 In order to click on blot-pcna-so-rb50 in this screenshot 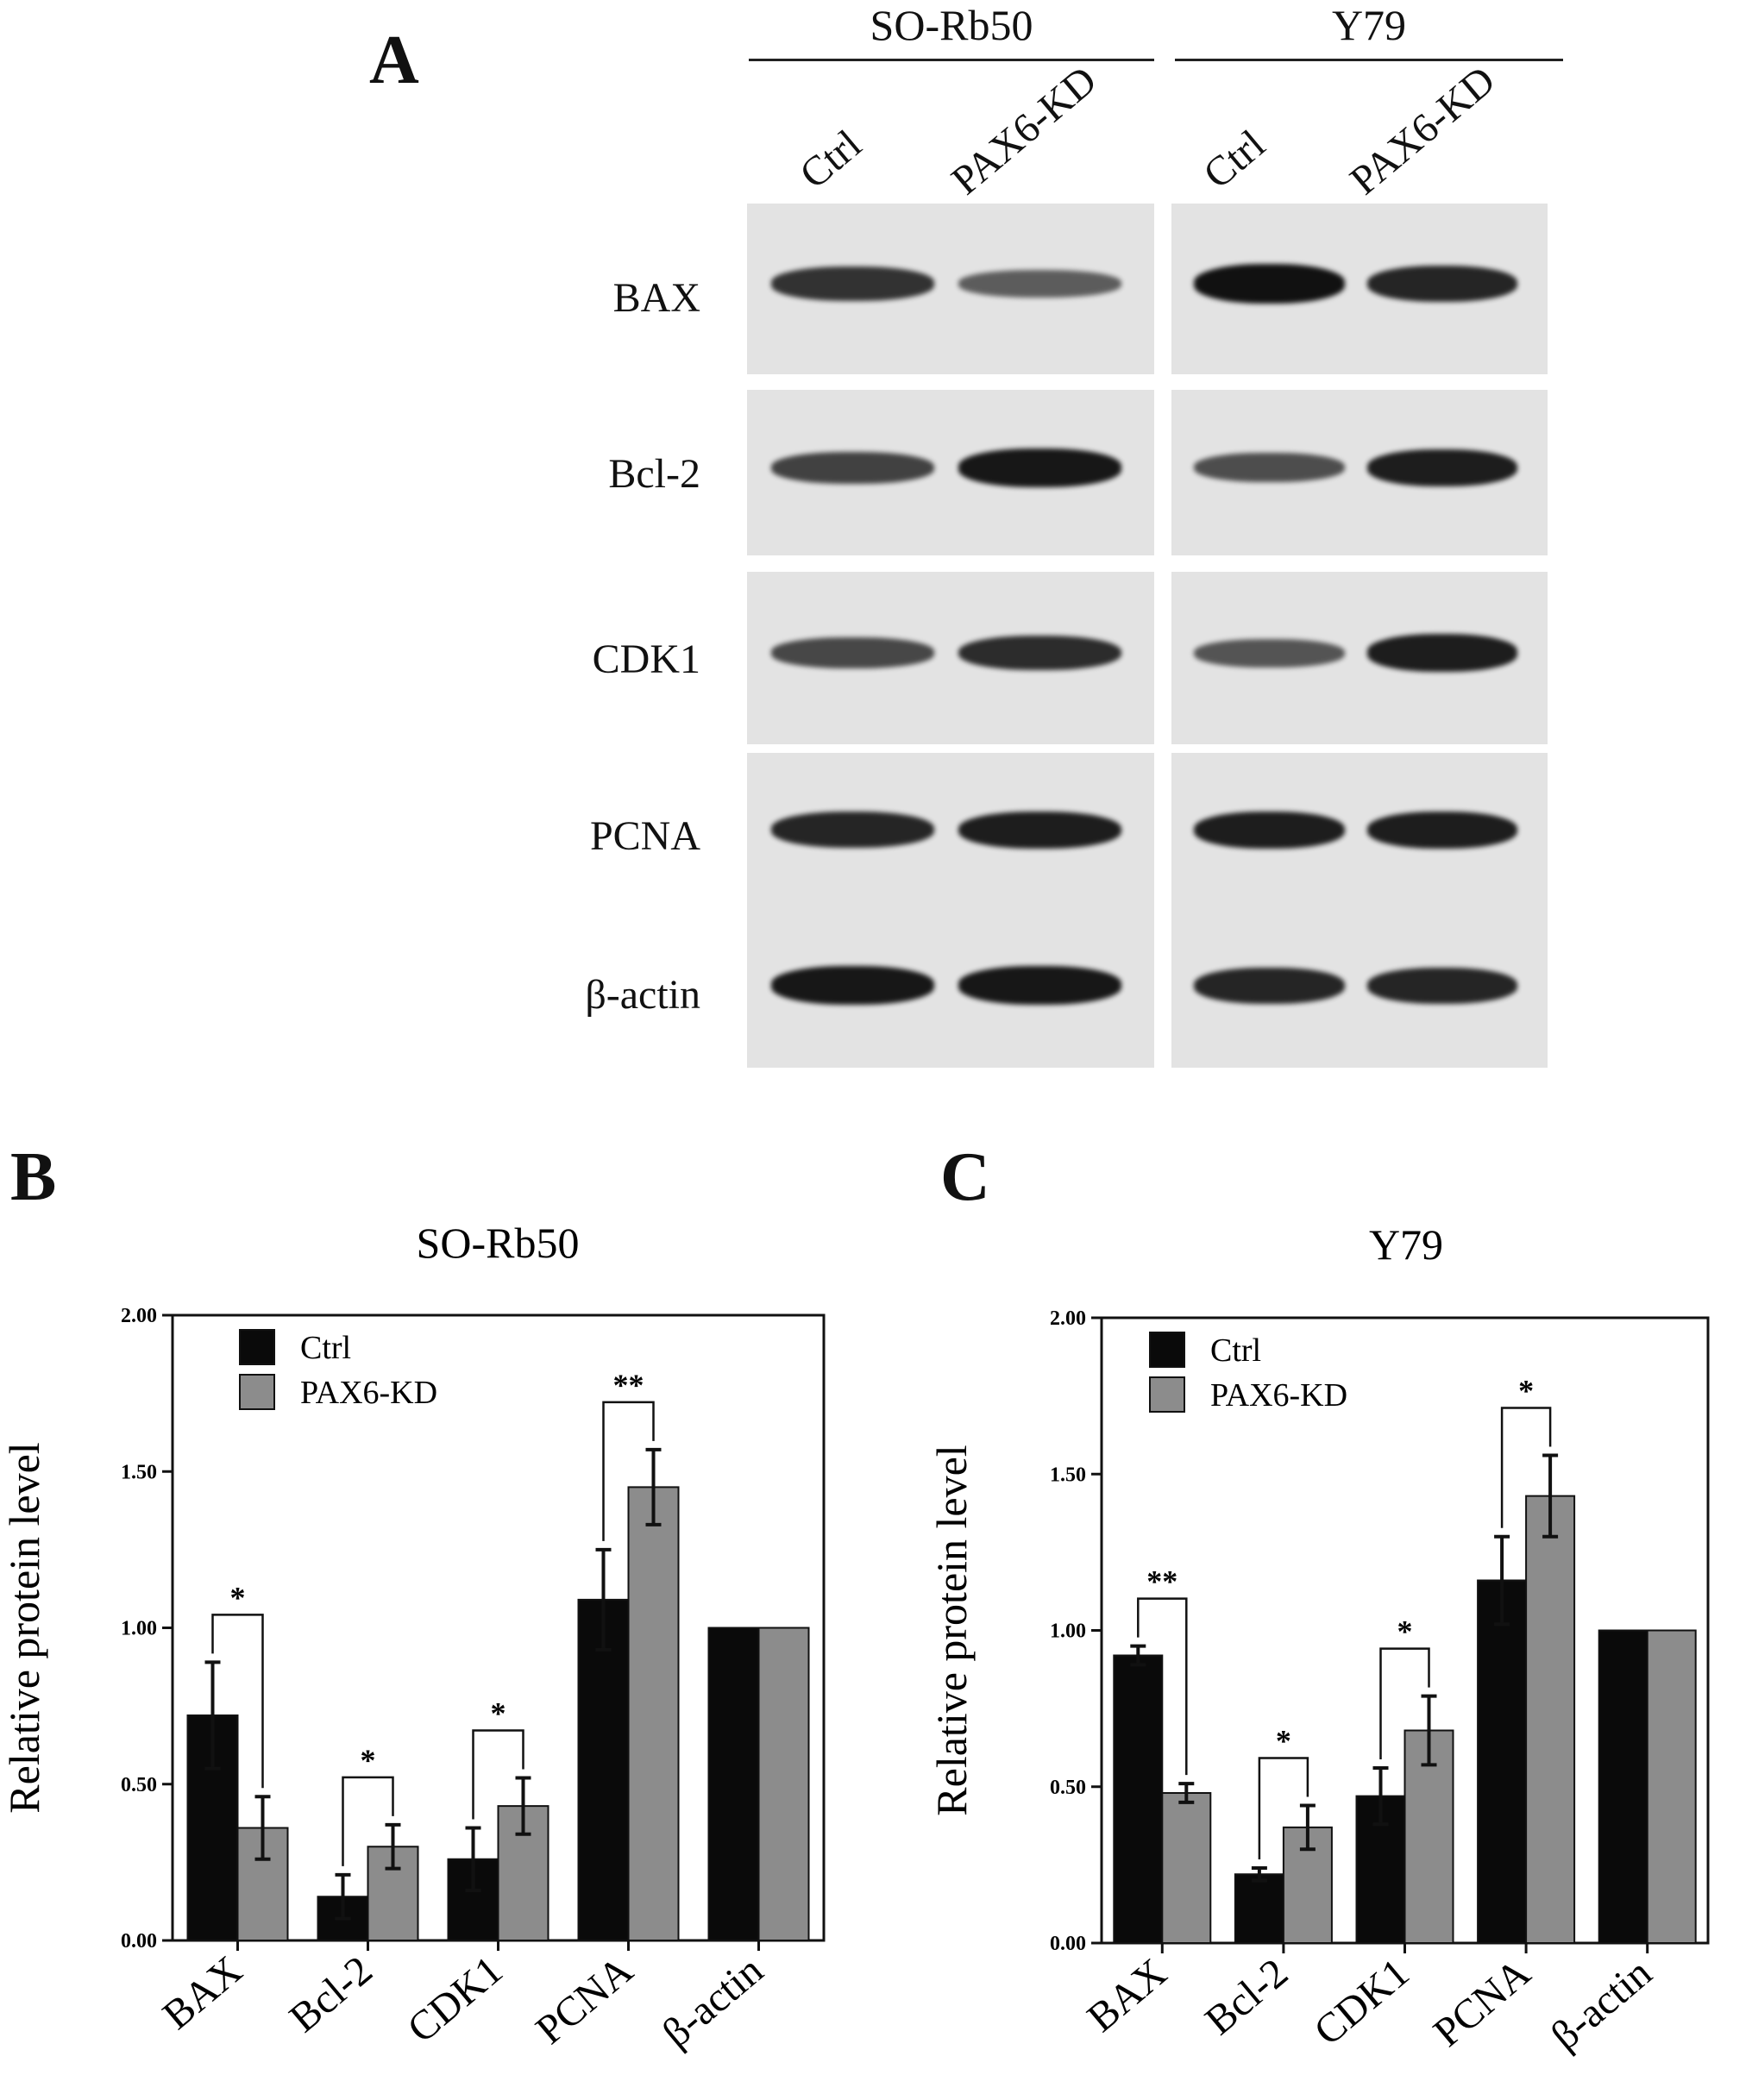, I will do `click(950, 835)`.